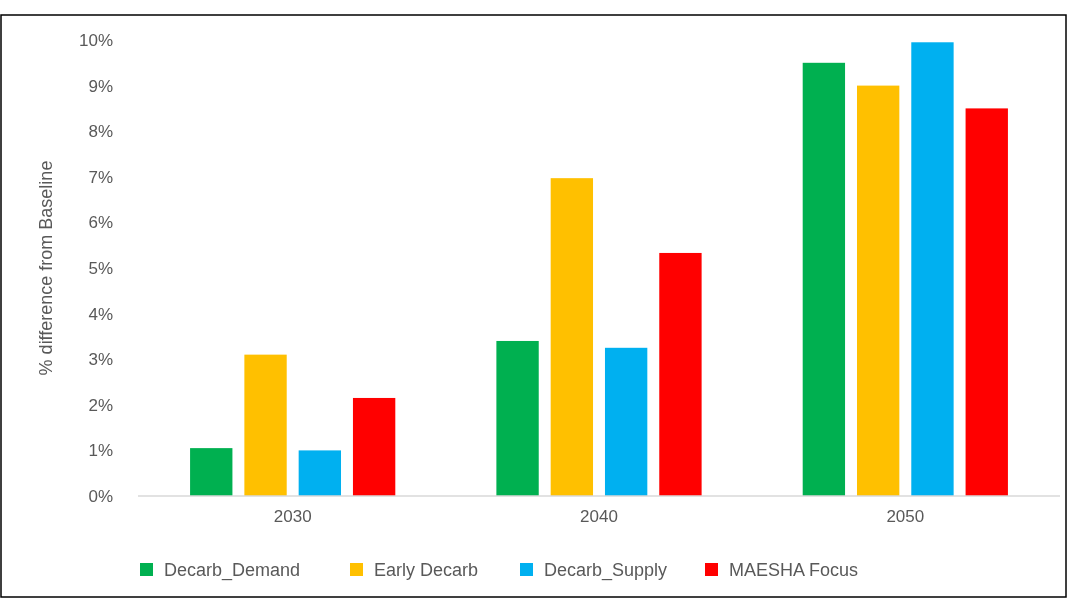 Image resolution: width=1075 pixels, height=598 pixels. What do you see at coordinates (46, 268) in the screenshot?
I see `y-axis-title: % difference from Baseline` at bounding box center [46, 268].